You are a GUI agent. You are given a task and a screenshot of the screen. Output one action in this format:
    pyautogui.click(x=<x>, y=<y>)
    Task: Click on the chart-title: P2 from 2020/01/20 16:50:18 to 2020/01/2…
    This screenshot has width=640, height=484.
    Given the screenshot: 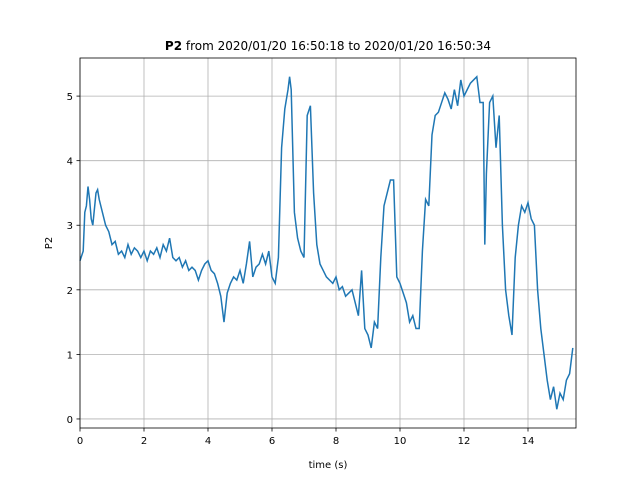 What is the action you would take?
    pyautogui.click(x=328, y=46)
    